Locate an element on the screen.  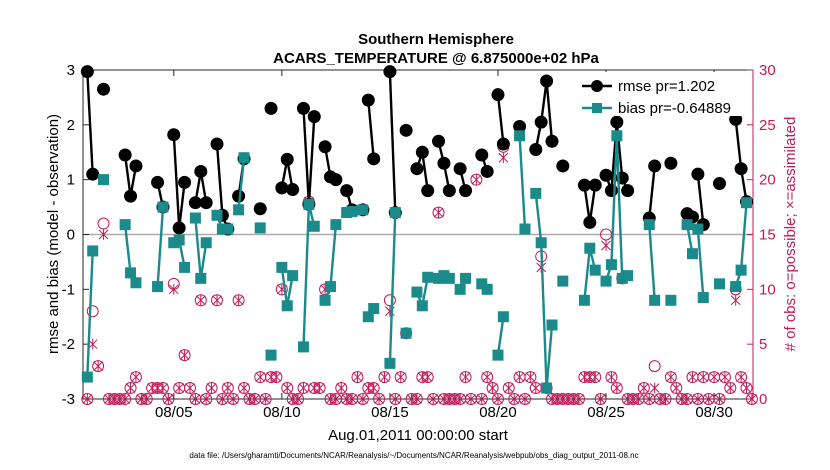
y-tick-label: 1 is located at coordinates (71, 180).